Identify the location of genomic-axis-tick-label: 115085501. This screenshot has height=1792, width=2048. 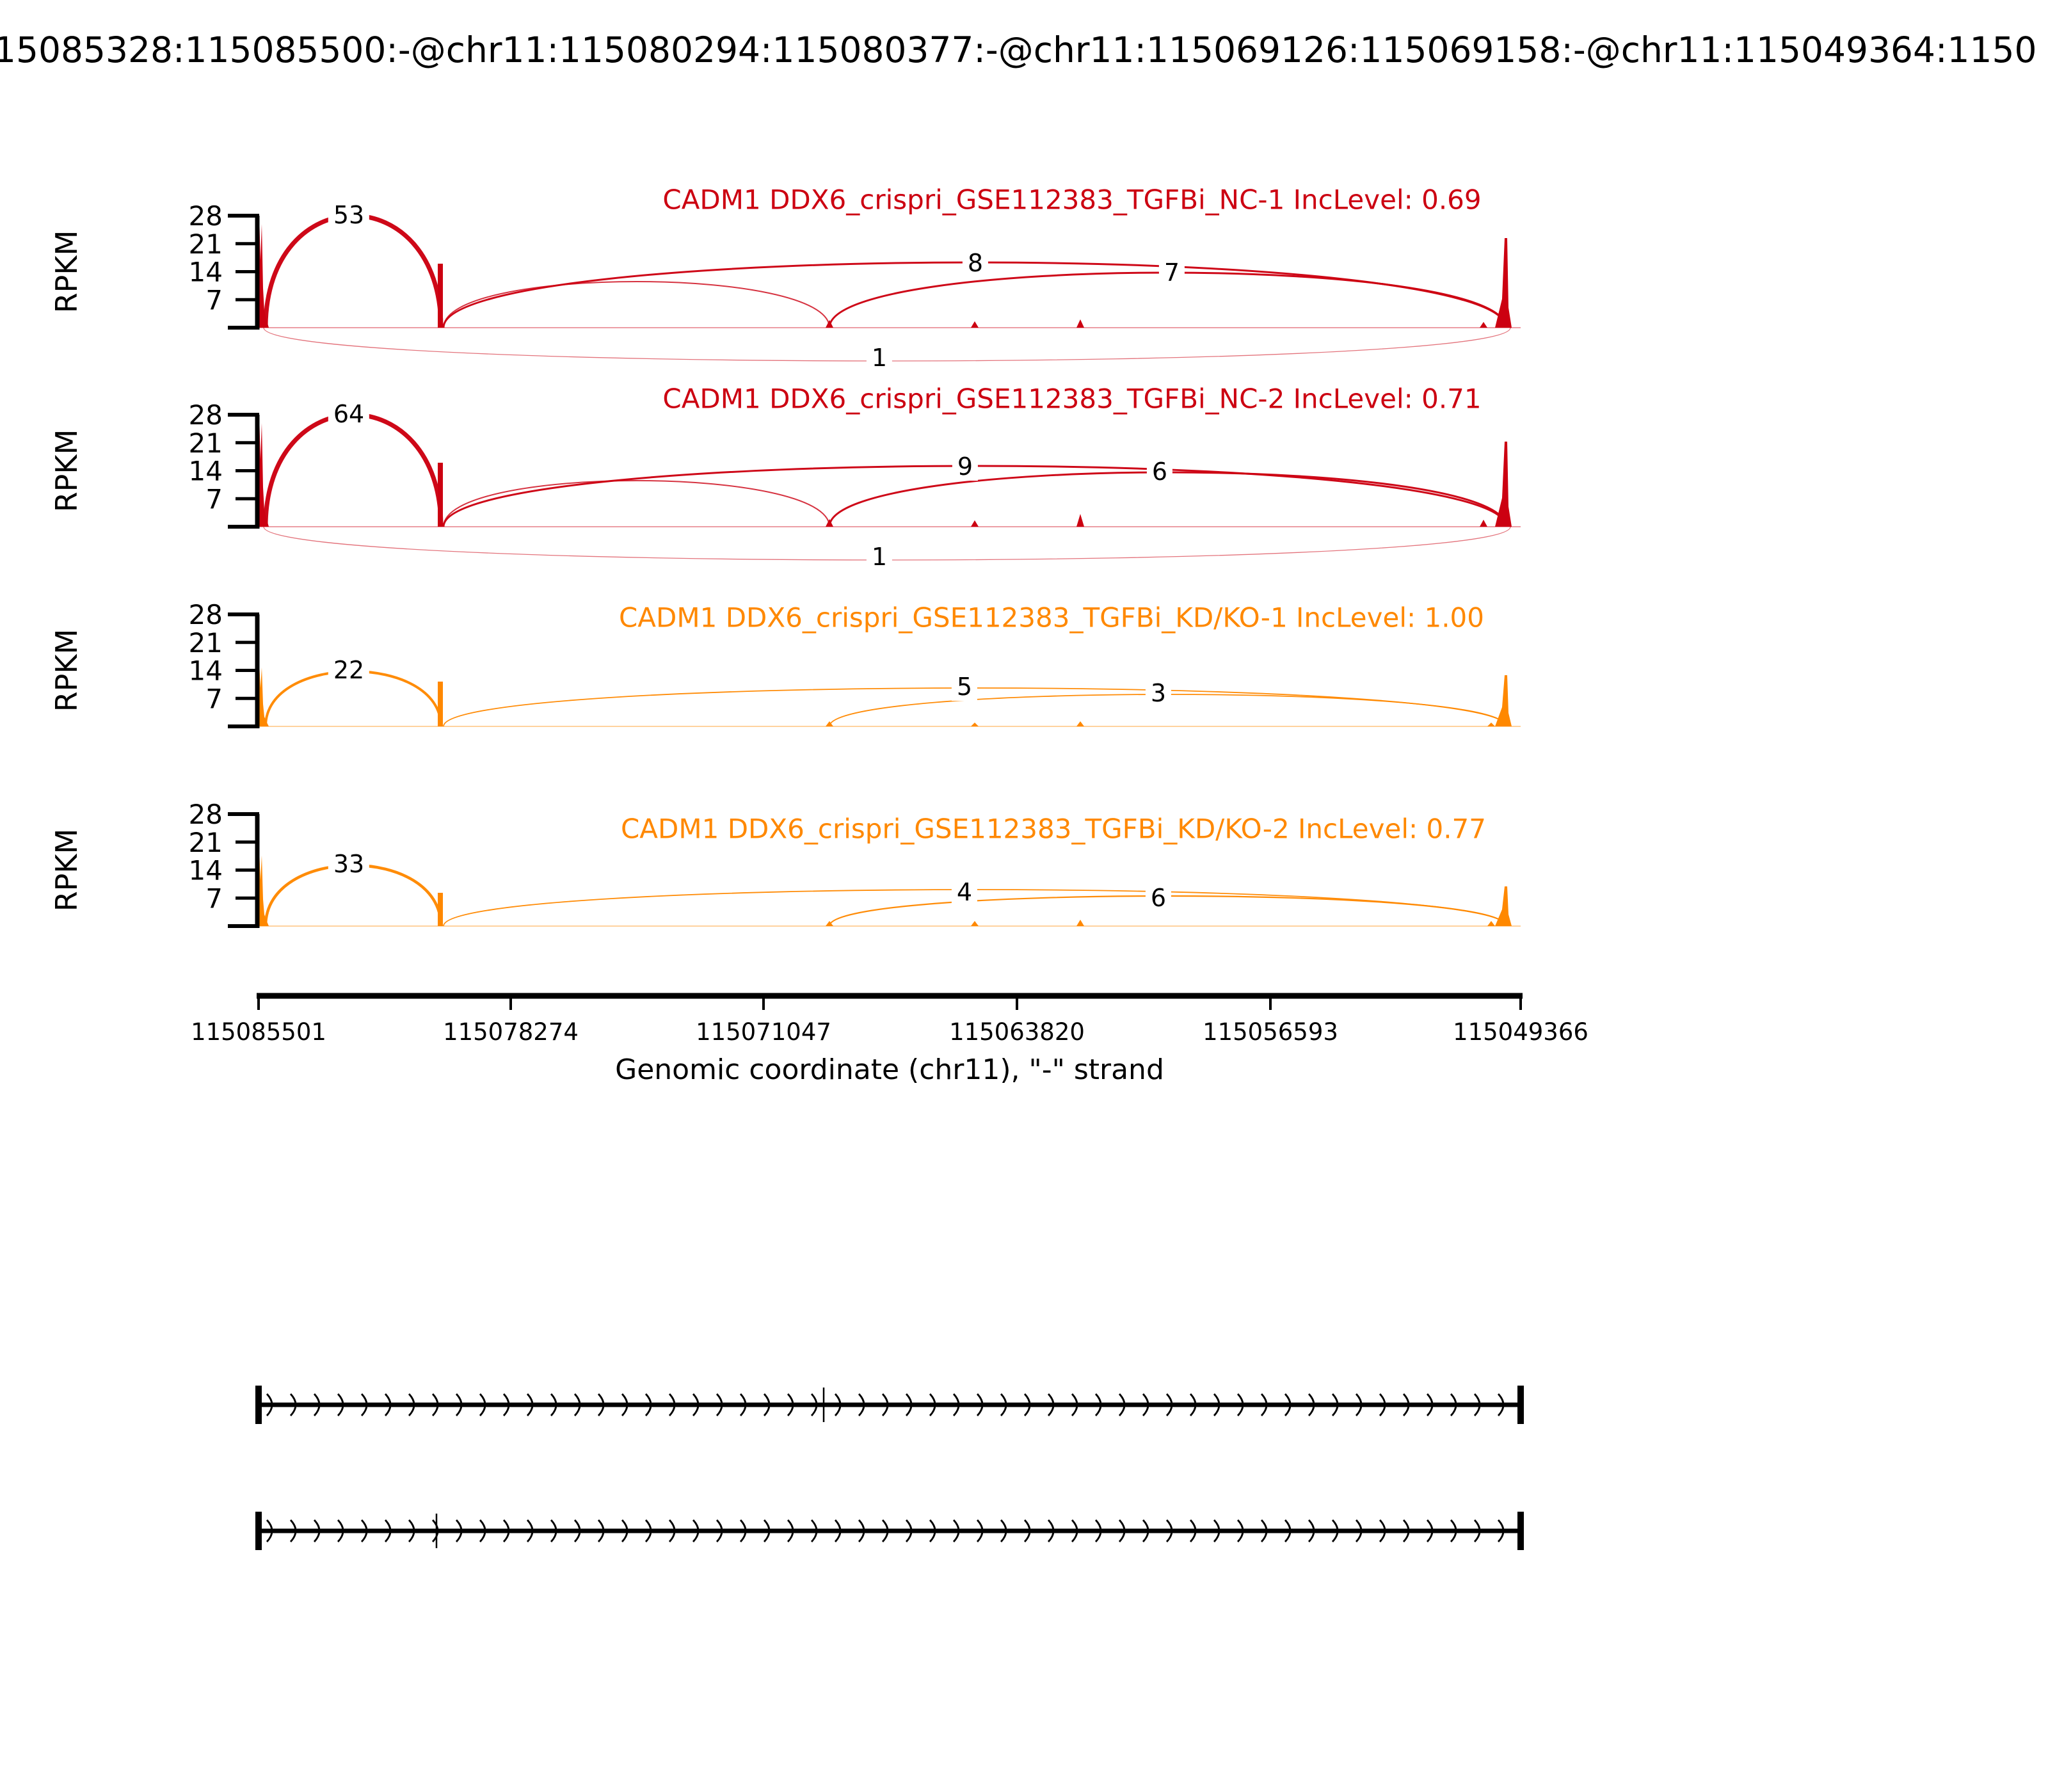
(258, 1032).